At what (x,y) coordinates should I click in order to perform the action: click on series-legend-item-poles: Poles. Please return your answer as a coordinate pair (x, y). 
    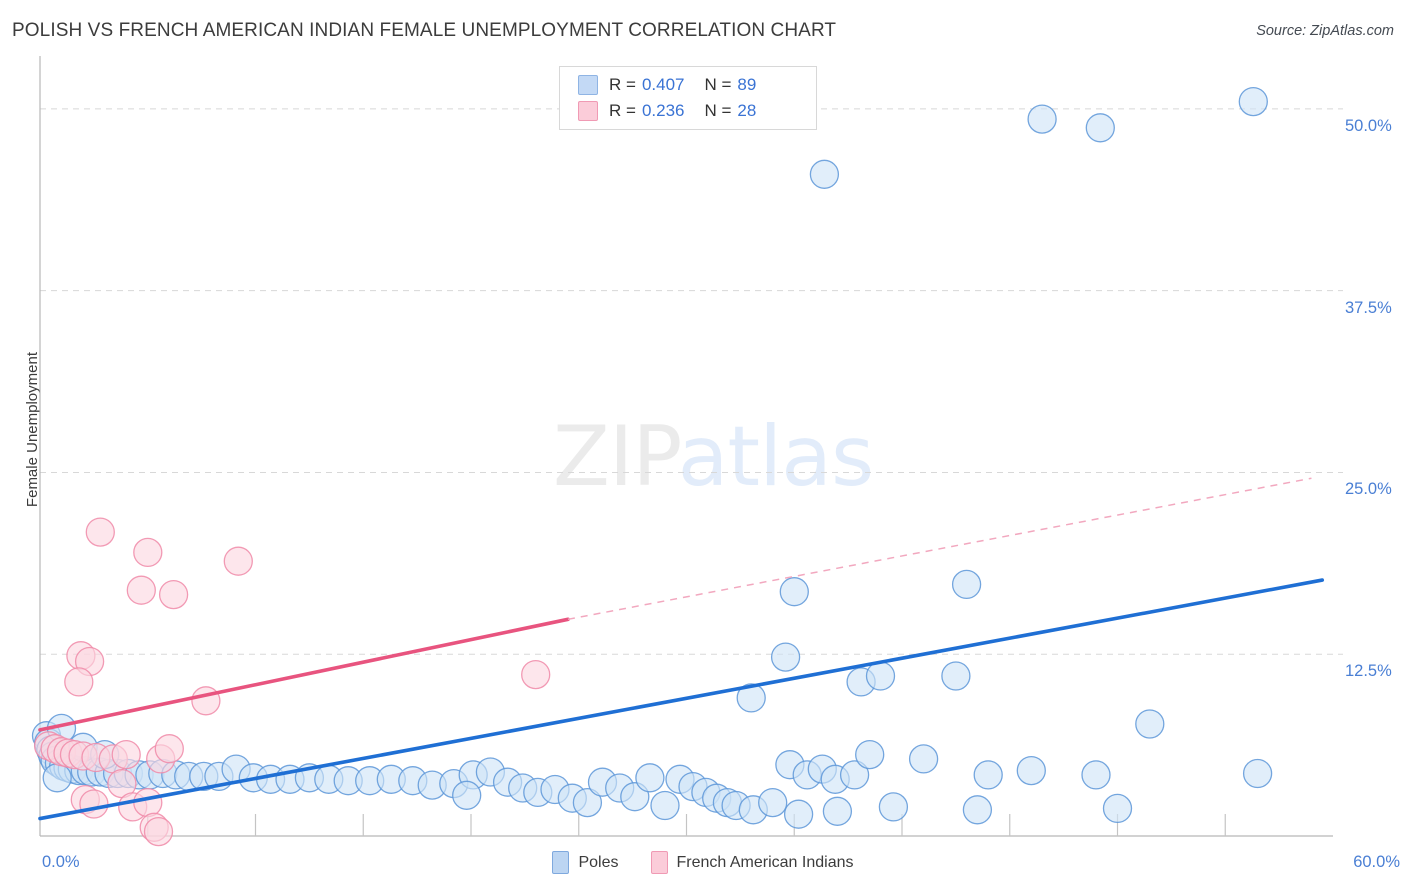
    Looking at the image, I should click on (585, 862).